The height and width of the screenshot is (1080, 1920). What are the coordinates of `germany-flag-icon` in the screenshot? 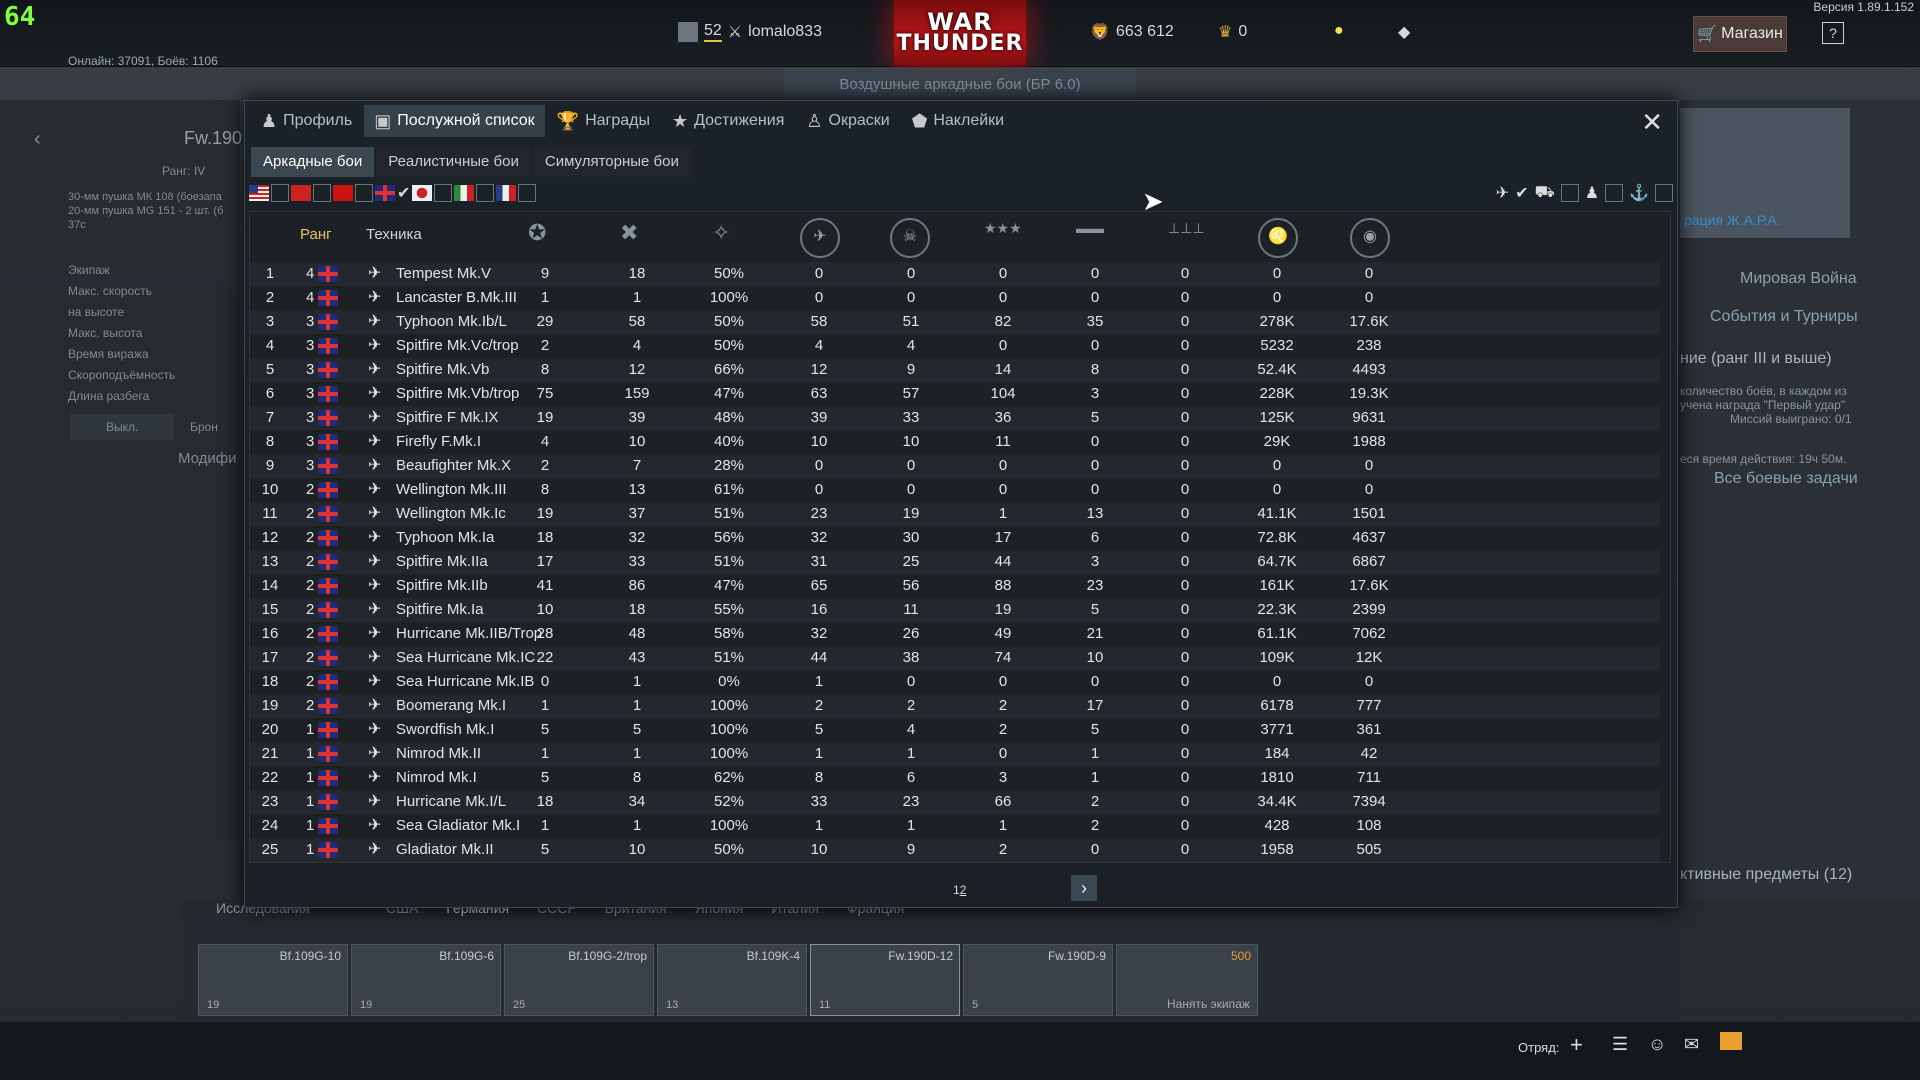 It's located at (301, 193).